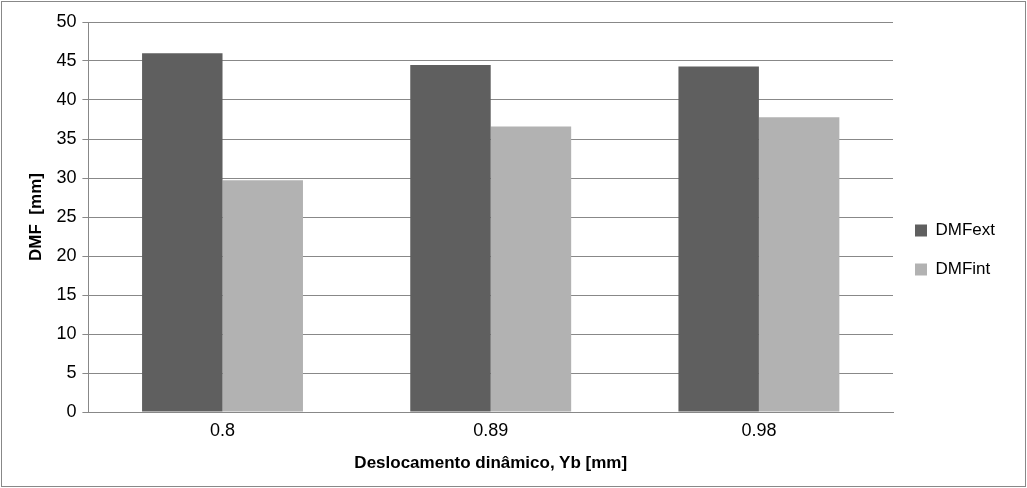  What do you see at coordinates (66, 254) in the screenshot?
I see `y-tick-label: 20` at bounding box center [66, 254].